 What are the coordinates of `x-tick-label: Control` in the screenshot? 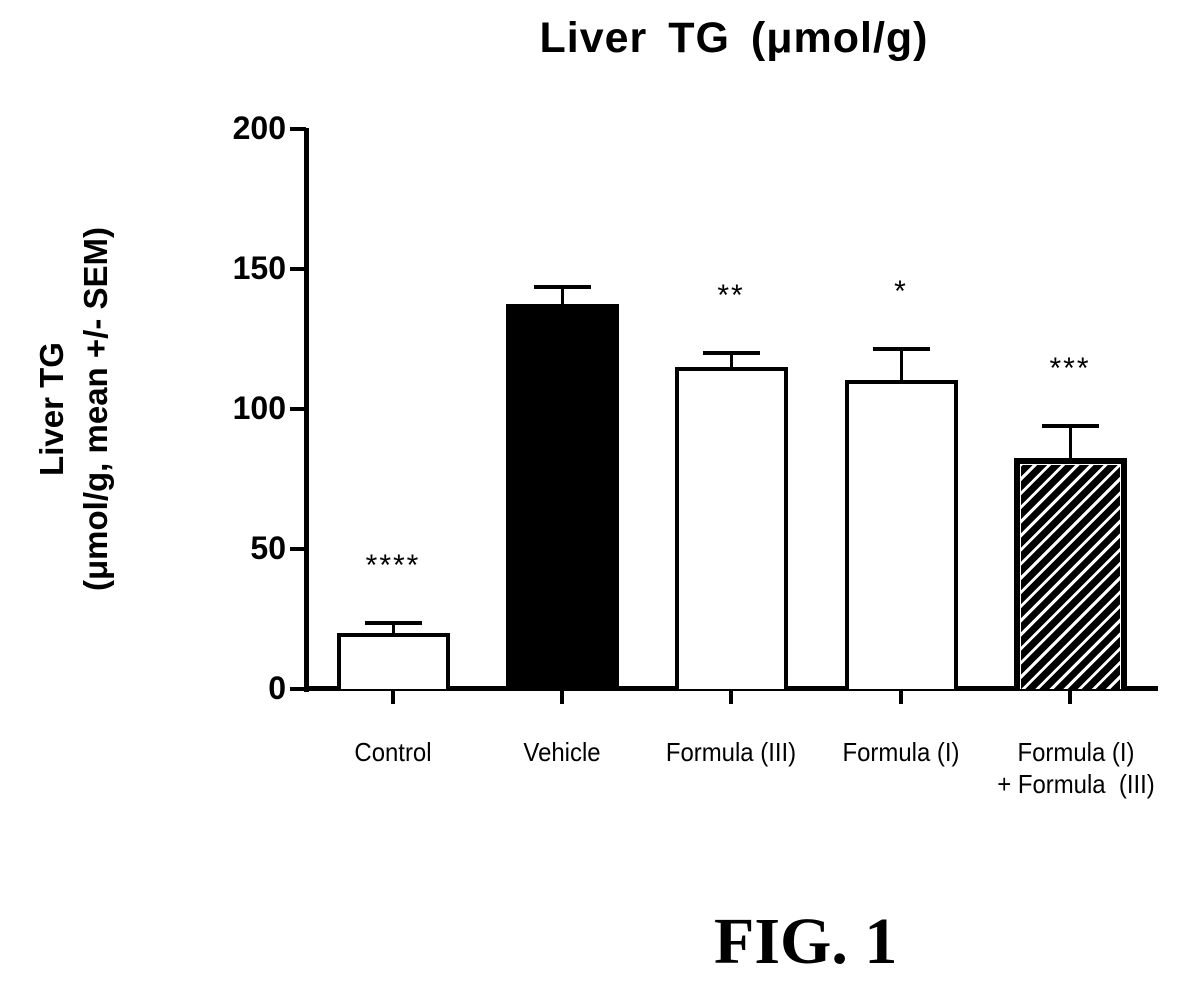 It's located at (393, 752).